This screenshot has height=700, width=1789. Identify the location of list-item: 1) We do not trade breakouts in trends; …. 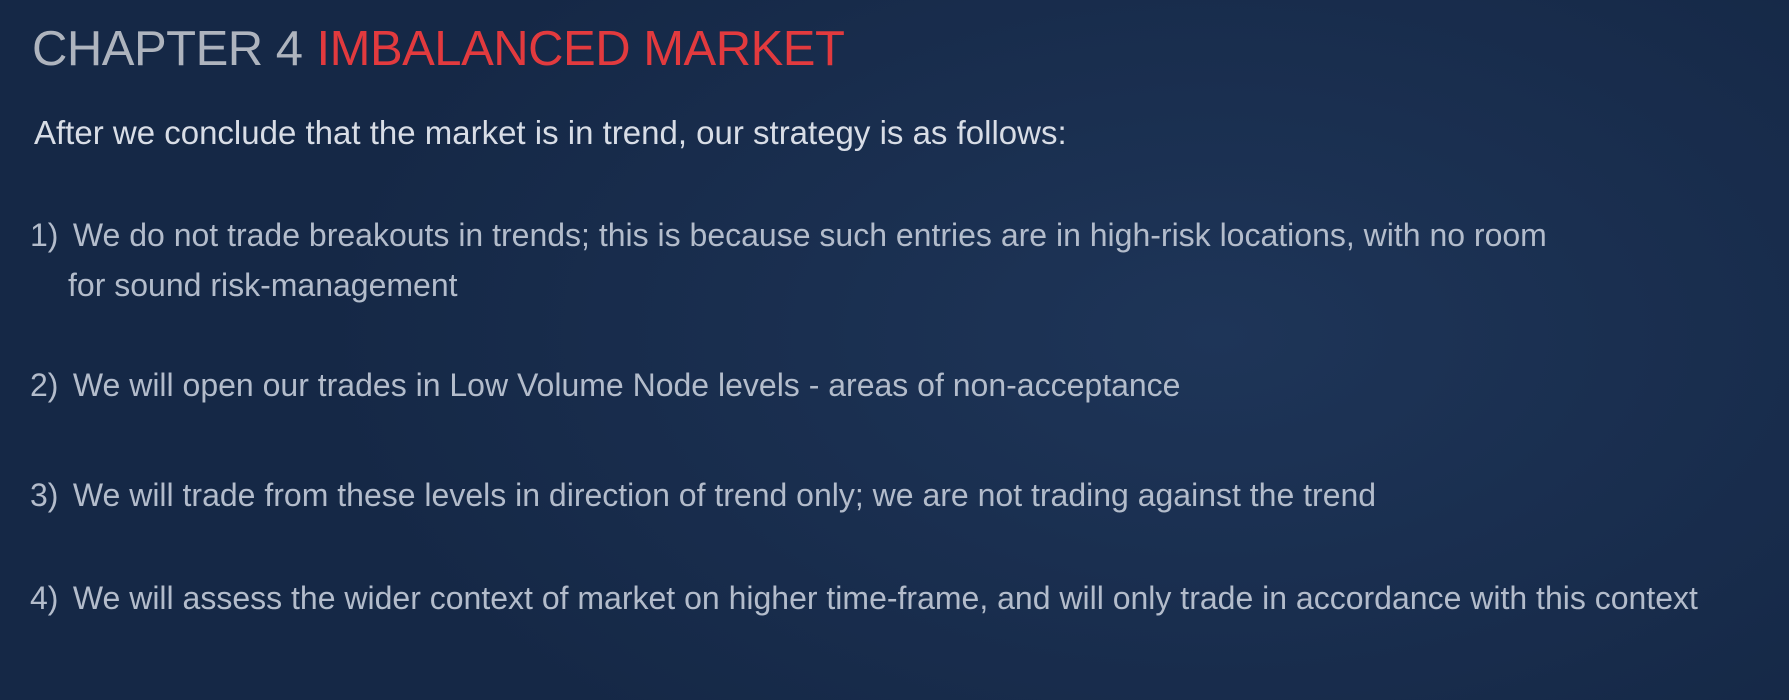
(788, 260).